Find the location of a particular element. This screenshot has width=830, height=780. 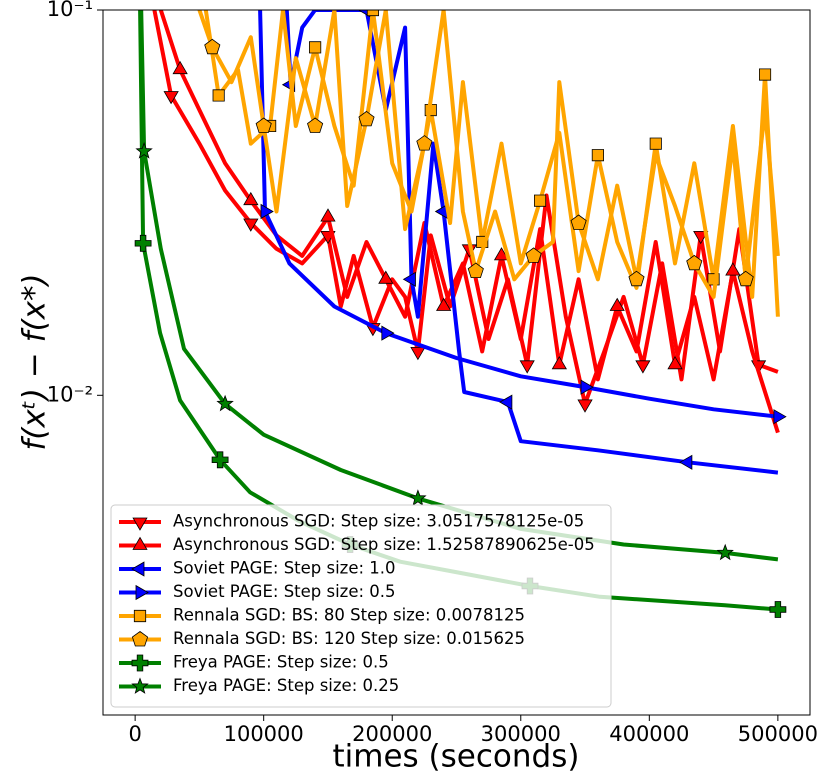

legend-label: Freya PAGE: Step size: 0.5 is located at coordinates (281, 662).